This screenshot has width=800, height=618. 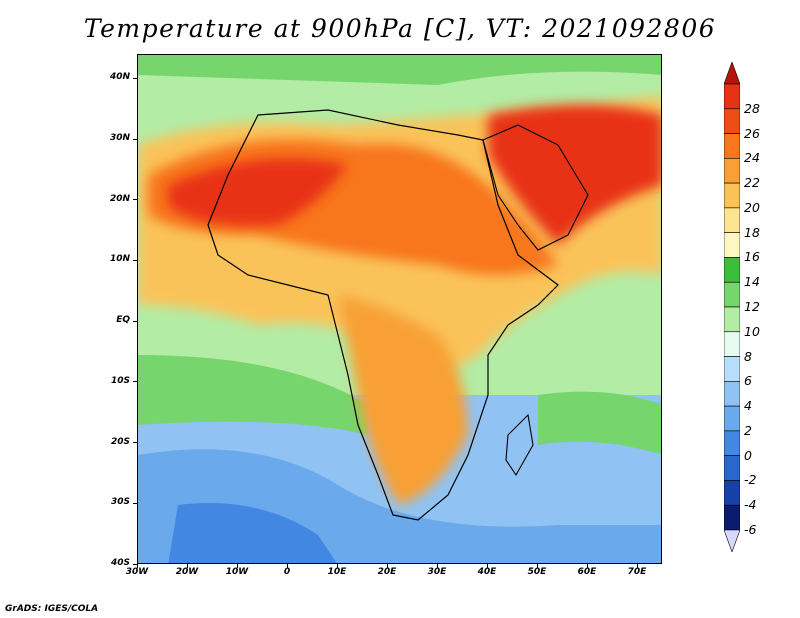 What do you see at coordinates (252, 533) in the screenshot?
I see `cold-core` at bounding box center [252, 533].